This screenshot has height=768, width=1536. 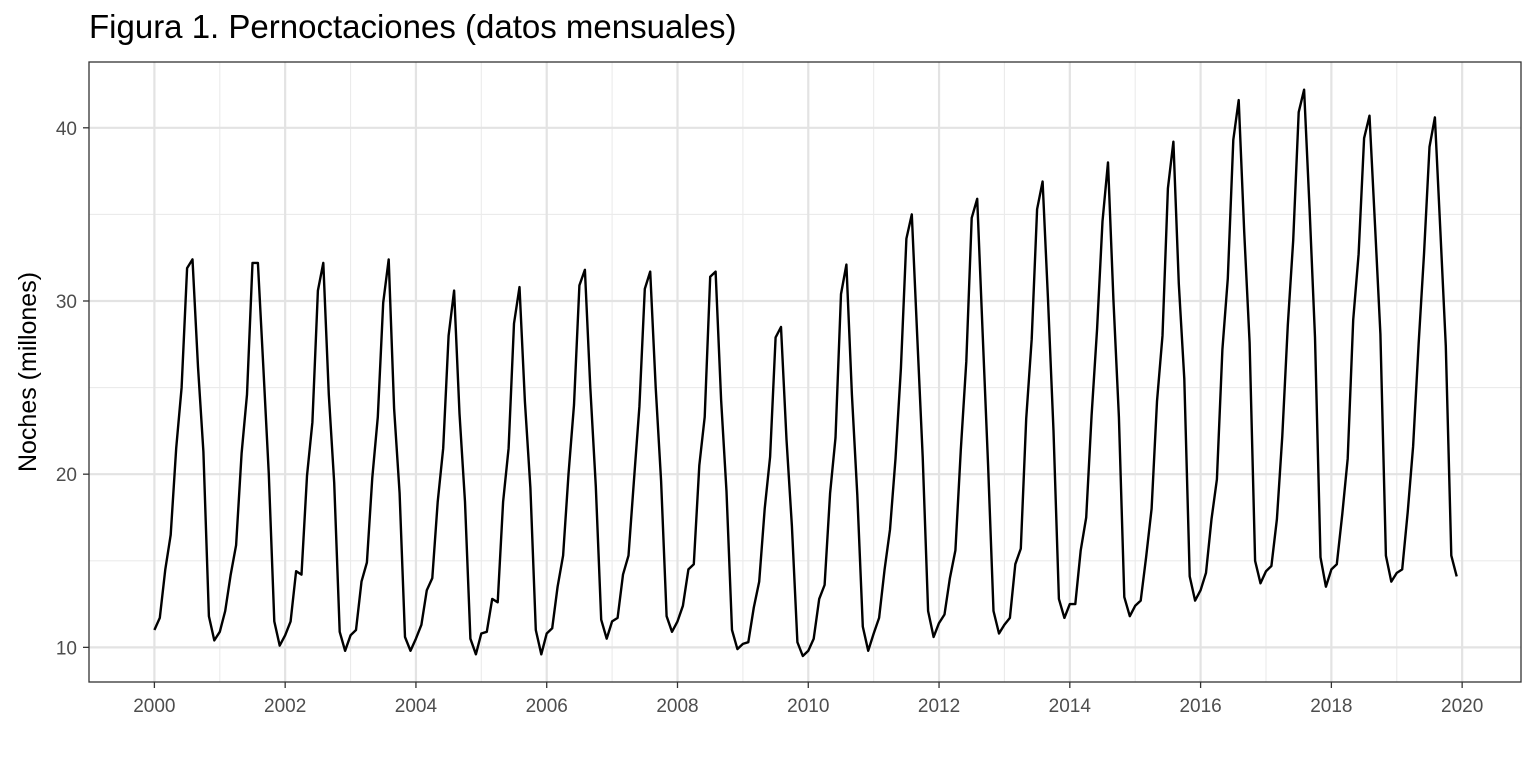 What do you see at coordinates (808, 706) in the screenshot?
I see `x-tick-label: 2010` at bounding box center [808, 706].